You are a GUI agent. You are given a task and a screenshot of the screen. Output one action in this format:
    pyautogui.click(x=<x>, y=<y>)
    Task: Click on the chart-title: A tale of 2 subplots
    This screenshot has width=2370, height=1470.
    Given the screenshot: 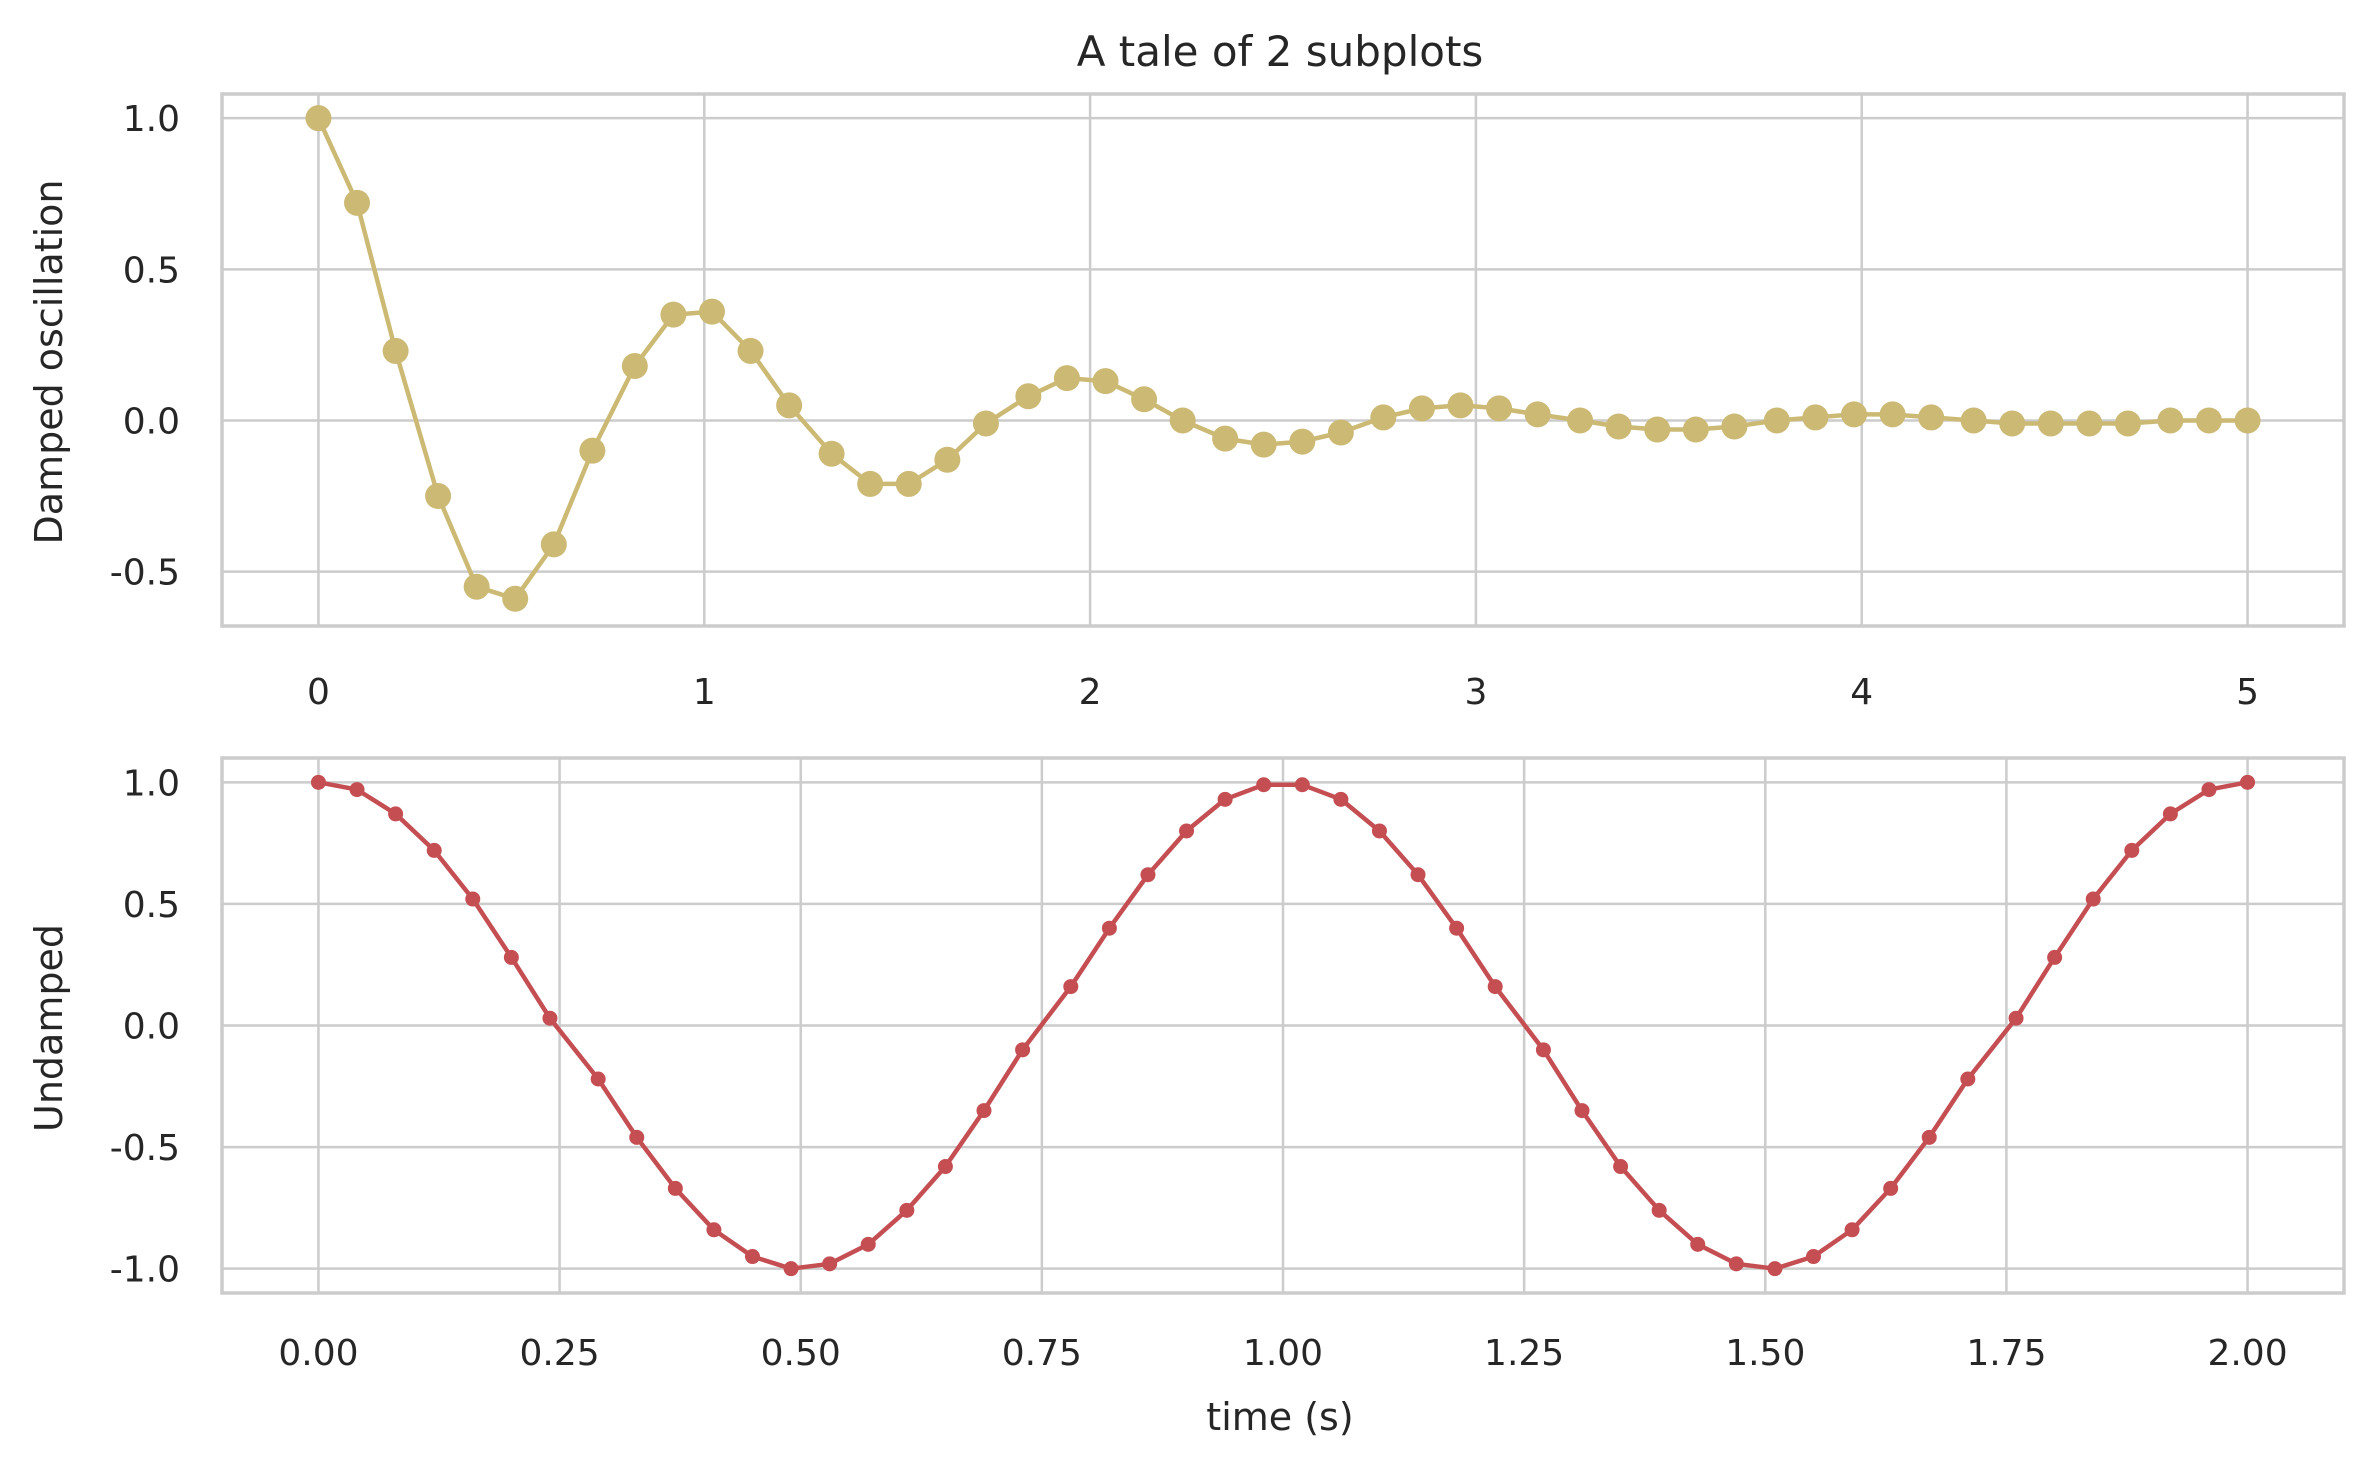 What is the action you would take?
    pyautogui.click(x=1280, y=51)
    